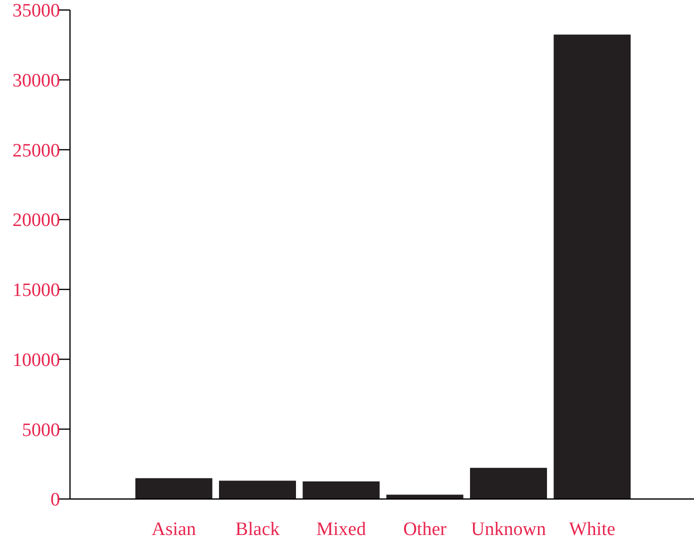 This screenshot has height=541, width=694. I want to click on x-tick-label: Black, so click(257, 529).